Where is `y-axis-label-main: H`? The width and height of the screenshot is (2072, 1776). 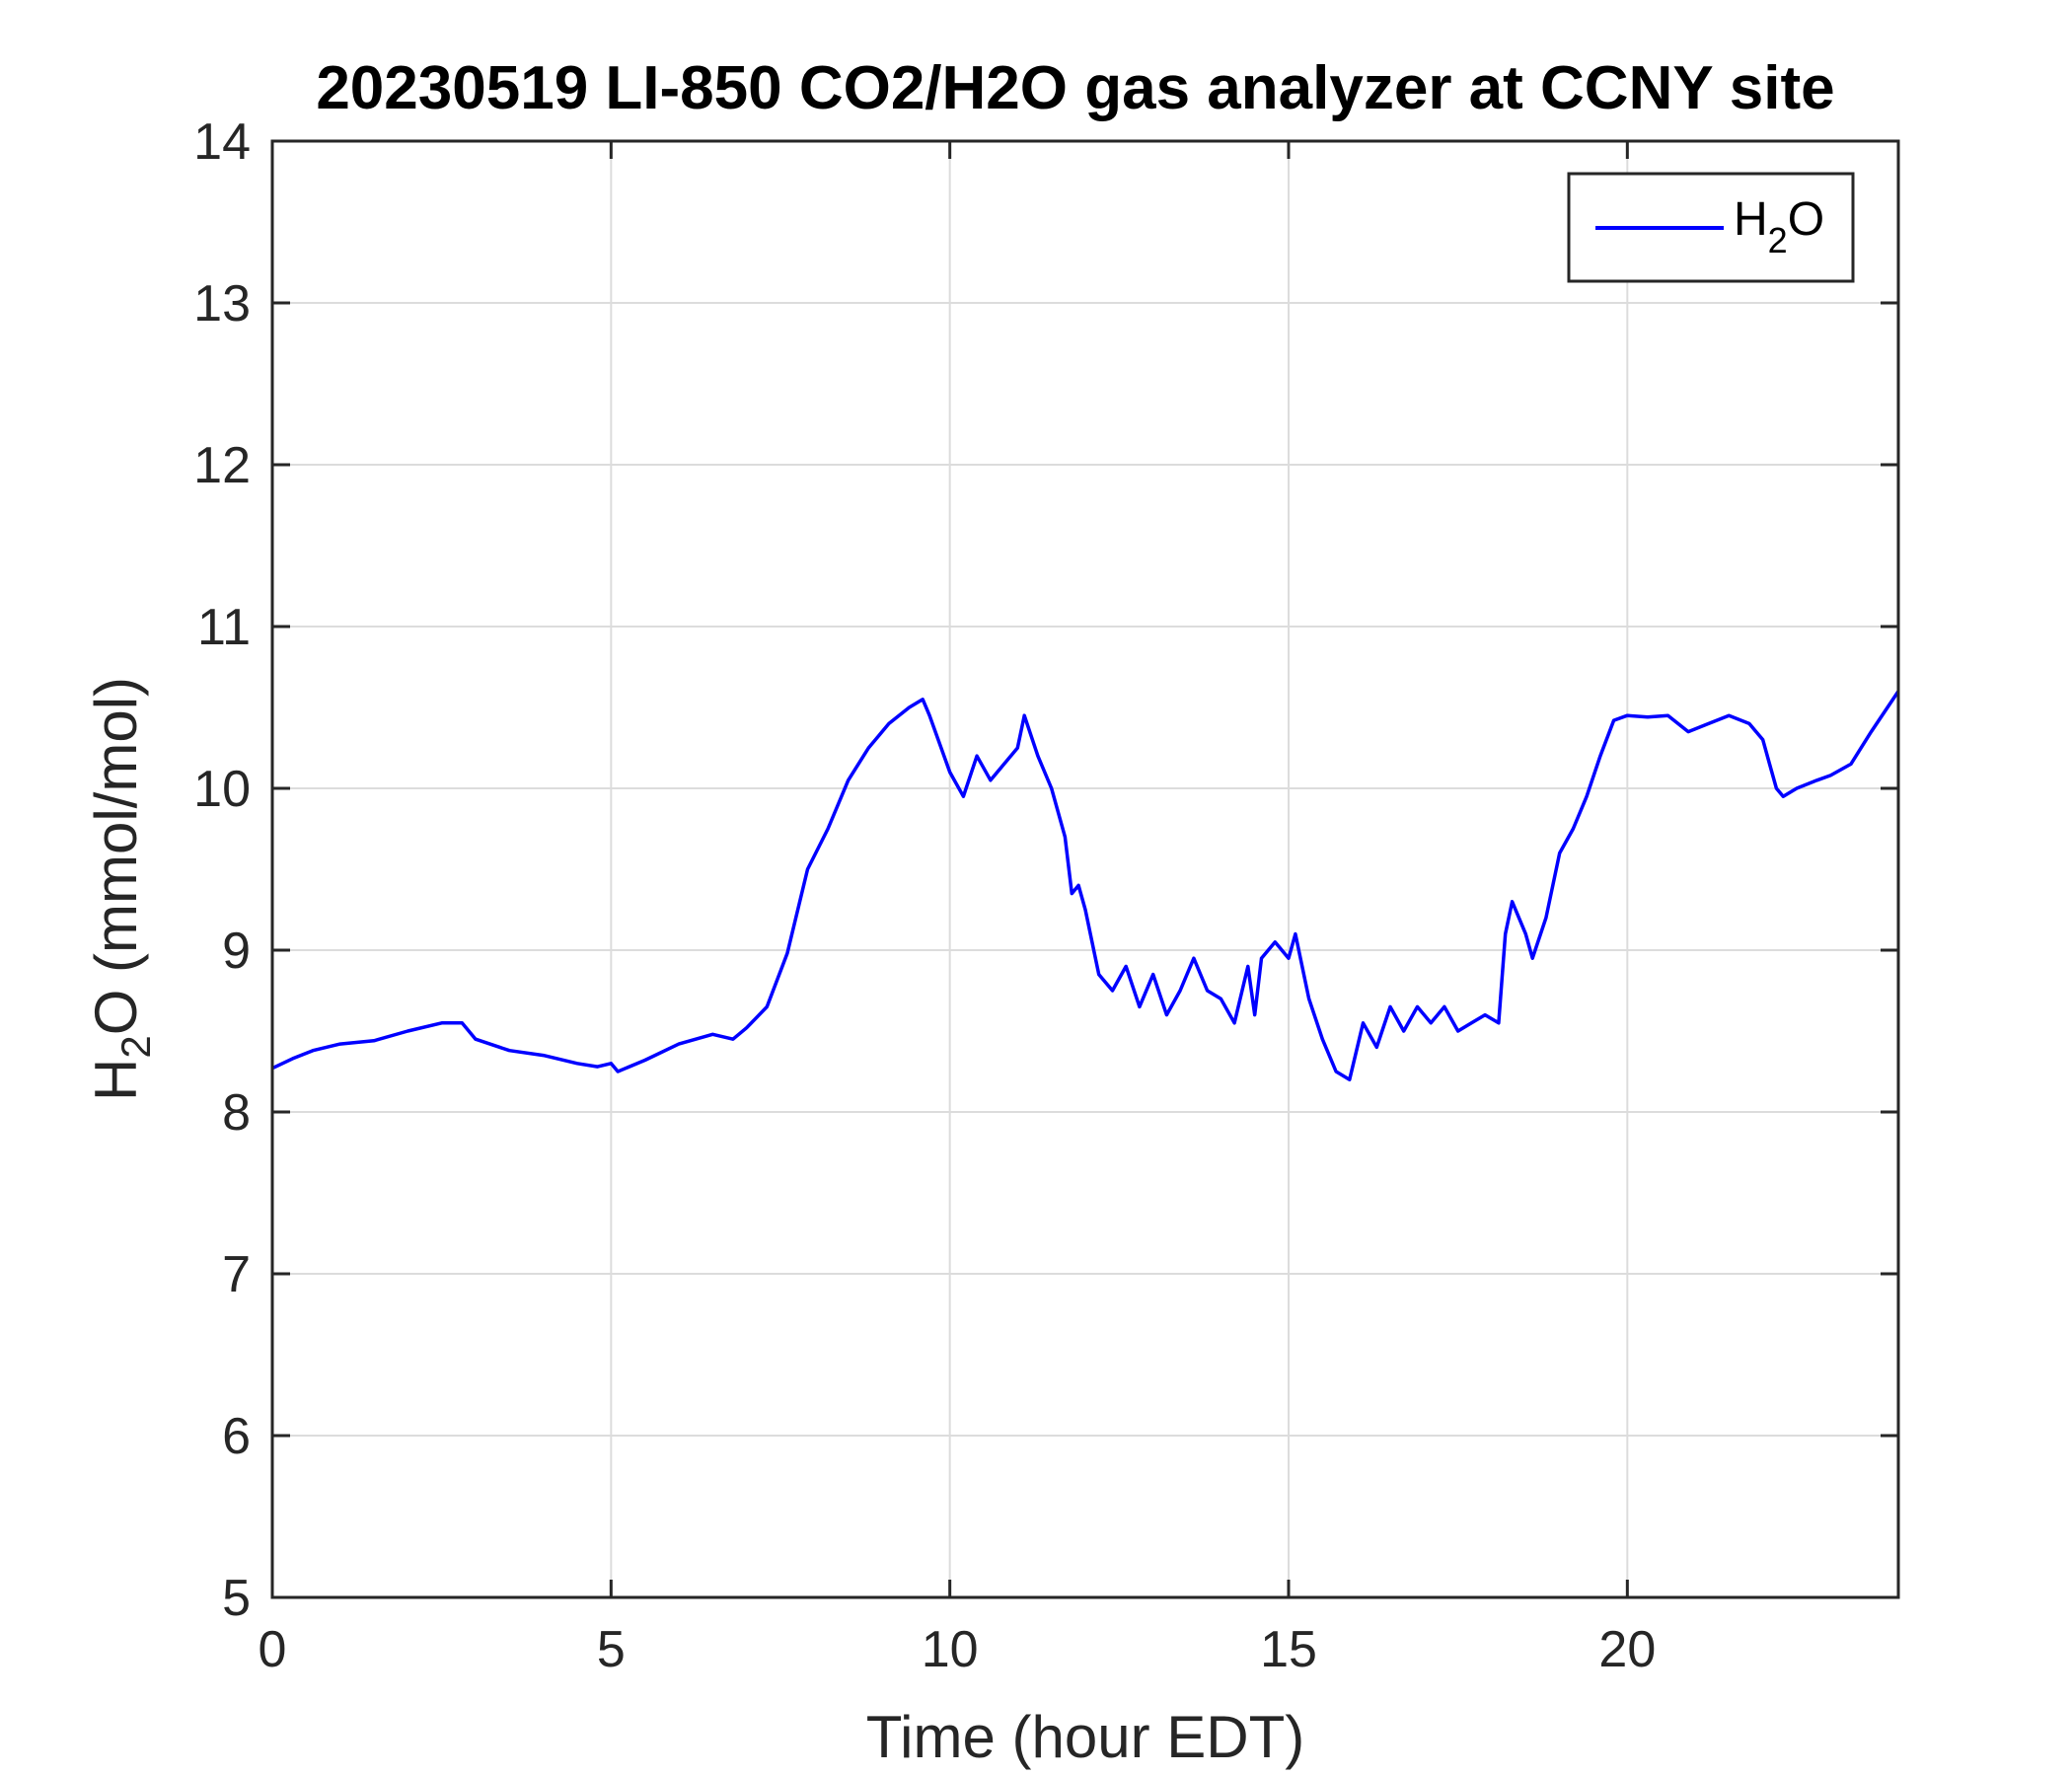 y-axis-label-main: H is located at coordinates (116, 1080).